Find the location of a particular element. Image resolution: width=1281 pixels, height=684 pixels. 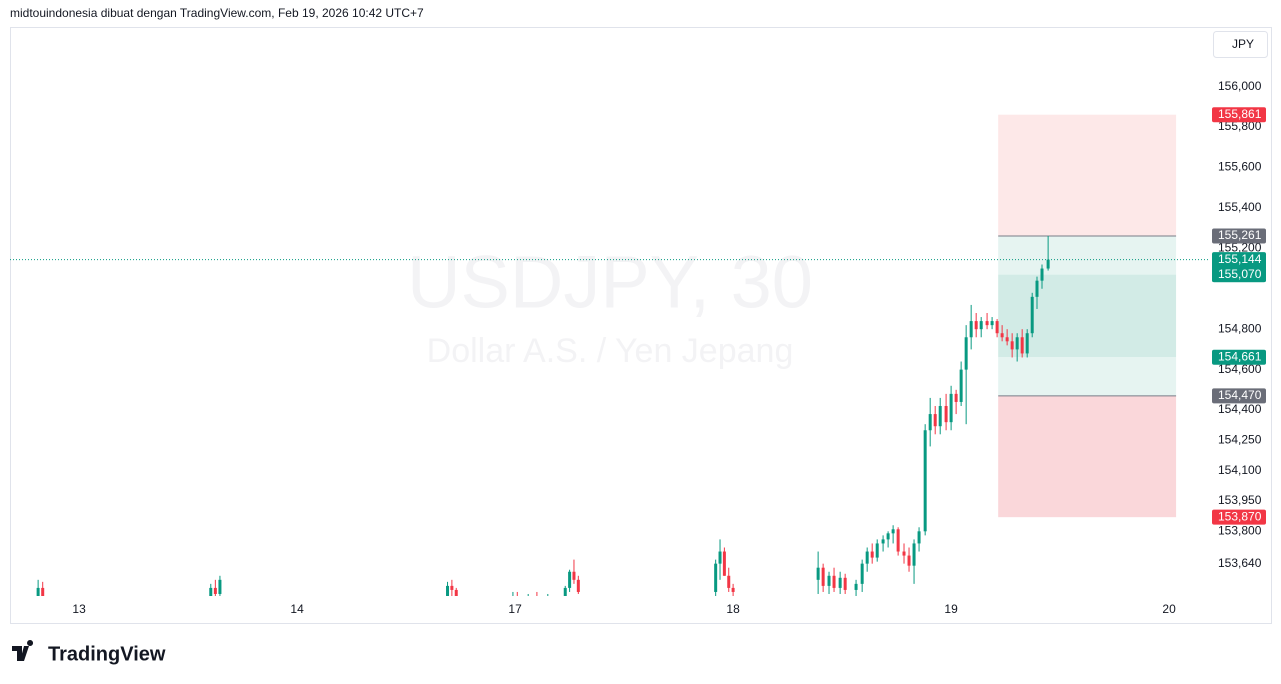

x-tick-label: 20 is located at coordinates (1169, 609).